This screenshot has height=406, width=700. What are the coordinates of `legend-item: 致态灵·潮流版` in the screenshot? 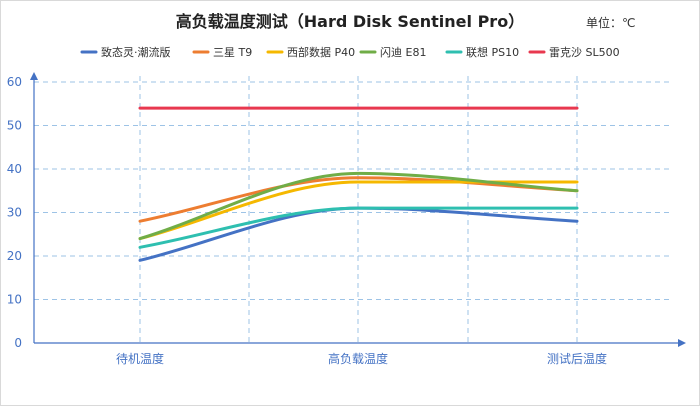 It's located at (125, 52).